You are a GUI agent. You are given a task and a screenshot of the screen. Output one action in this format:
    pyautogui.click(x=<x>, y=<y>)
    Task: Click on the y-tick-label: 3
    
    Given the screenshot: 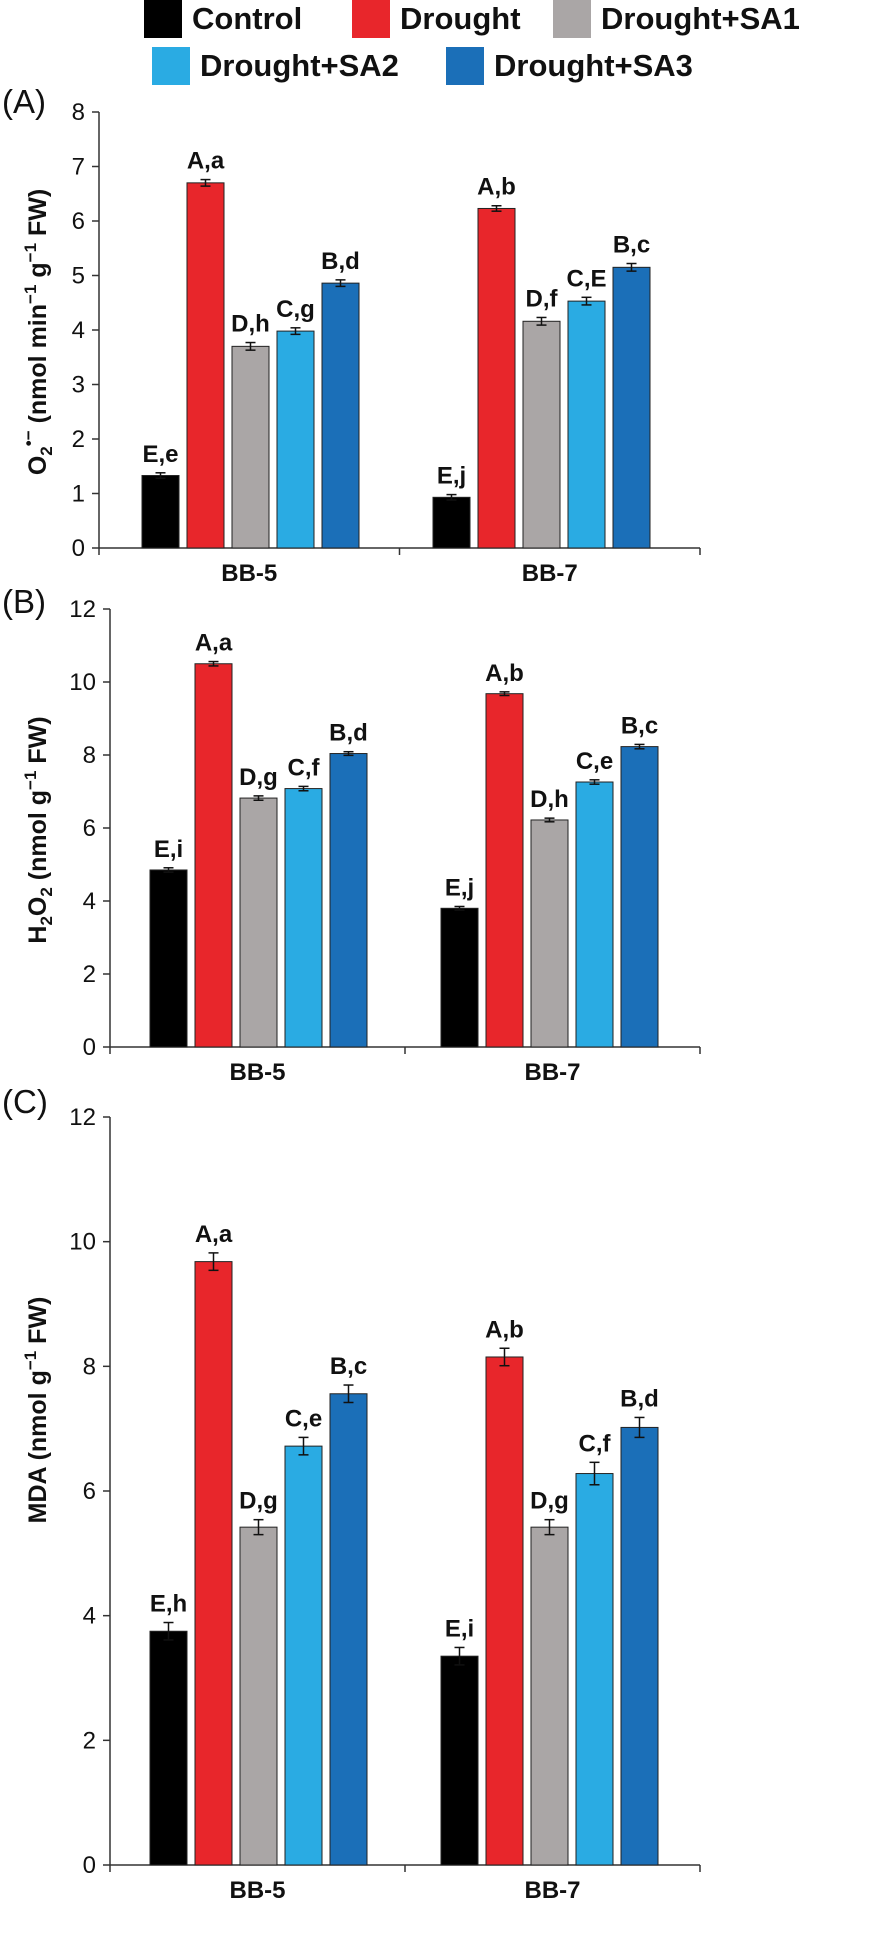 What is the action you would take?
    pyautogui.click(x=78, y=385)
    